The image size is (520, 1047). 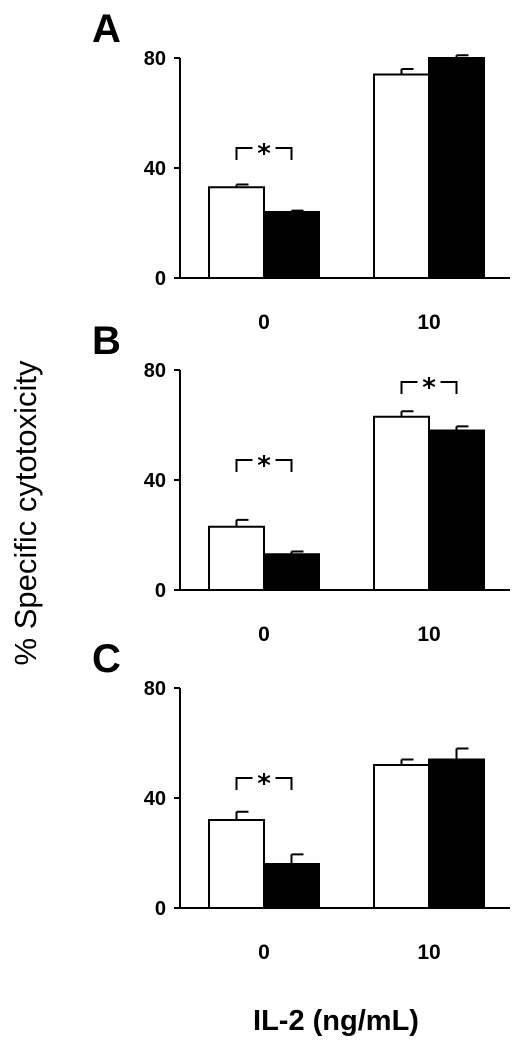 I want to click on x-axis-title: IL-2 (ng/mL), so click(x=336, y=1021).